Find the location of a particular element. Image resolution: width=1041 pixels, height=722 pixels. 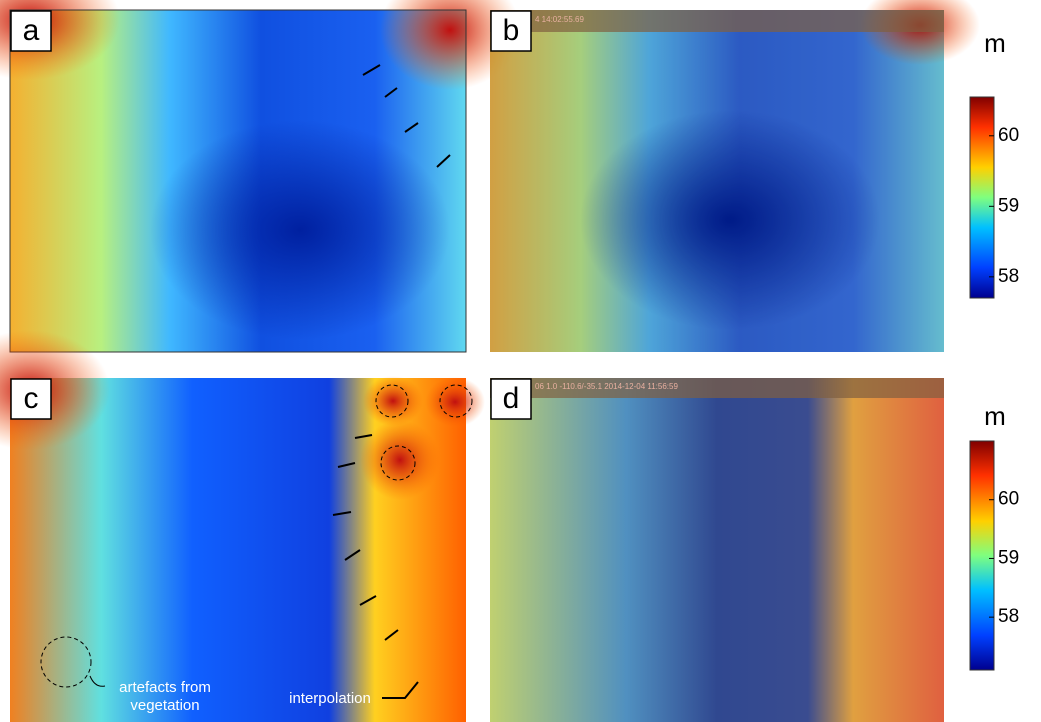

panel-label: a is located at coordinates (31, 30).